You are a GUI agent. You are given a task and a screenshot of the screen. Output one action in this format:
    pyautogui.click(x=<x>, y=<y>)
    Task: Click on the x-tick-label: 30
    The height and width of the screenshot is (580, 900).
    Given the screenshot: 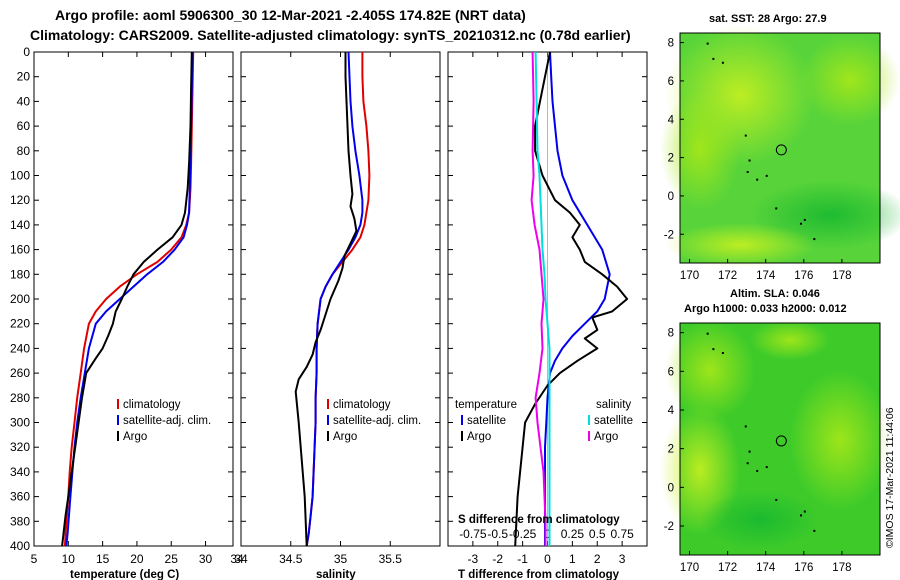 What is the action you would take?
    pyautogui.click(x=206, y=559)
    